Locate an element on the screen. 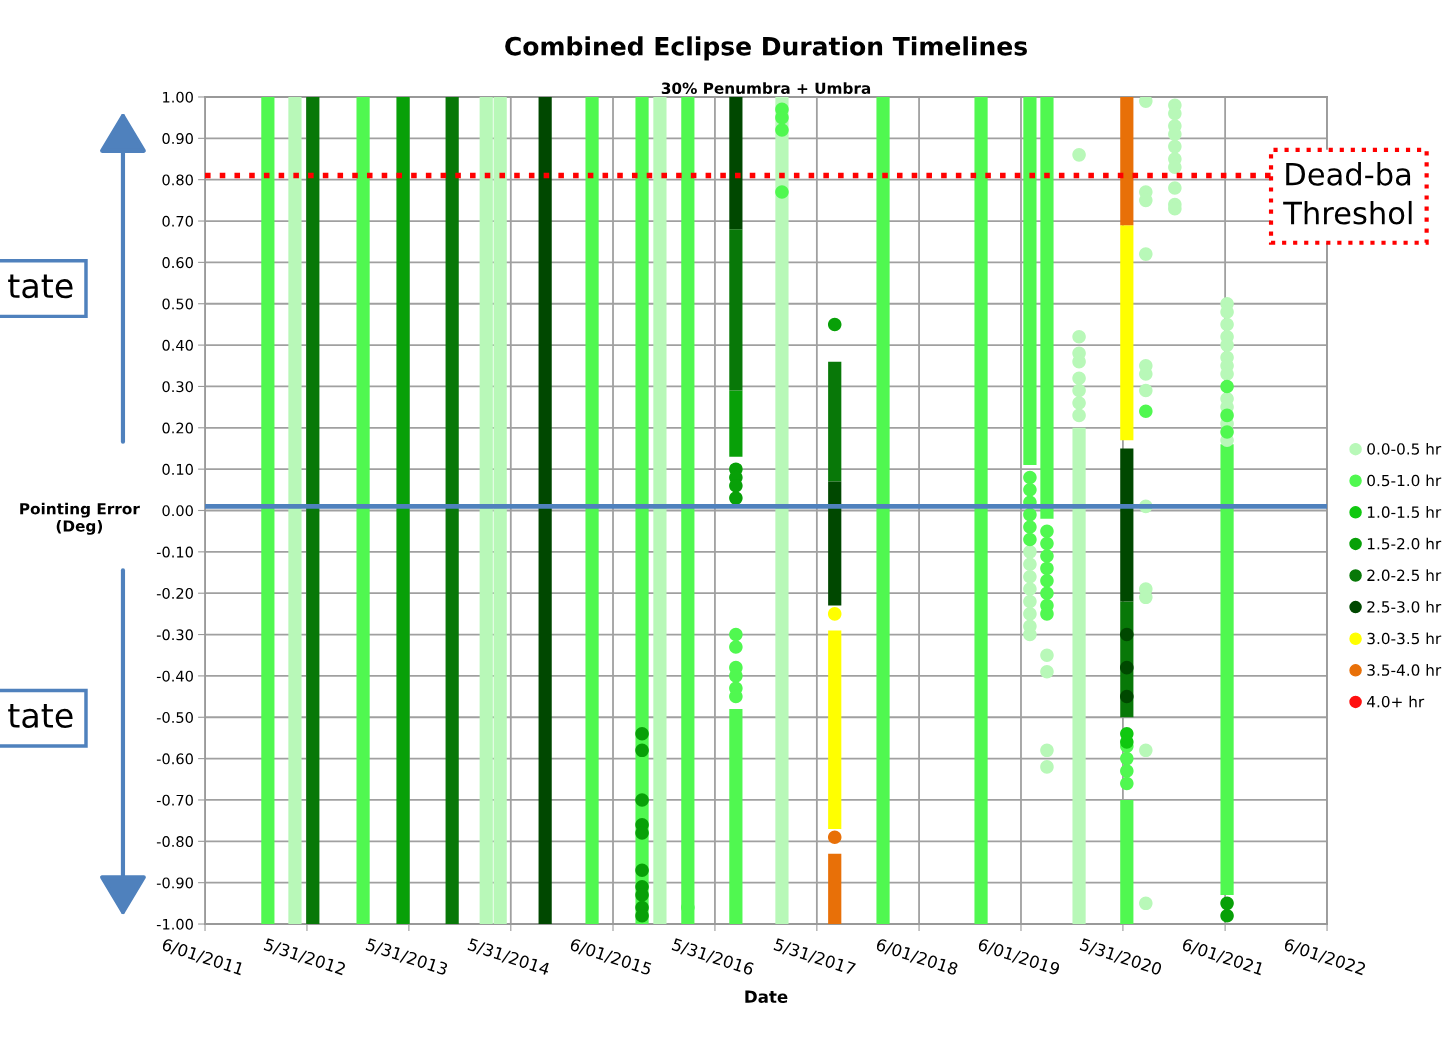 Image resolution: width=1450 pixels, height=1061 pixels. y-tick-label: -1.00 is located at coordinates (174, 924).